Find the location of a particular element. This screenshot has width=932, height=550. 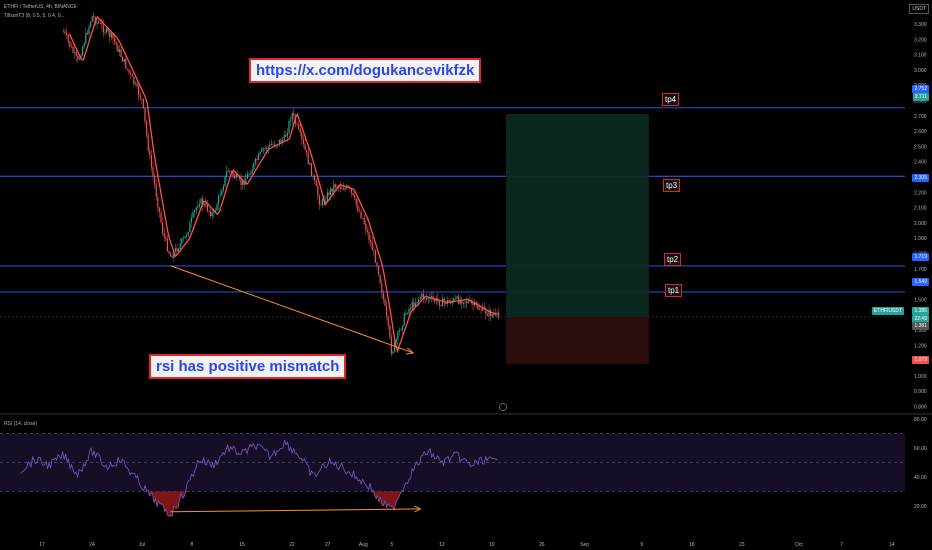

price-tick-label: 2.200 is located at coordinates (920, 193).